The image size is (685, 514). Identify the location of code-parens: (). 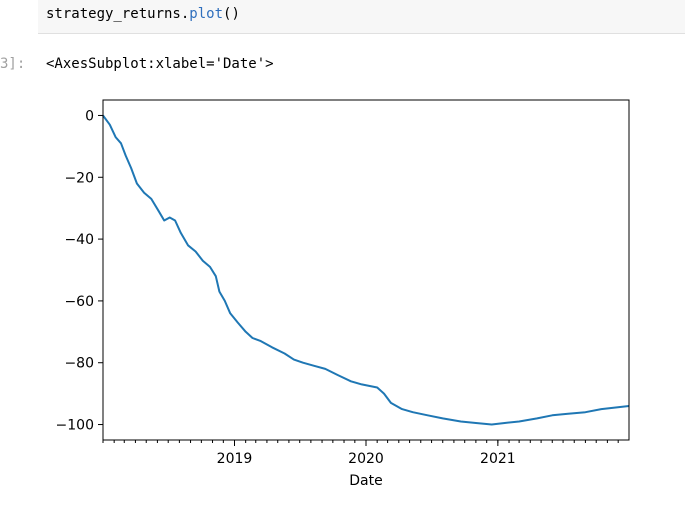
(231, 14).